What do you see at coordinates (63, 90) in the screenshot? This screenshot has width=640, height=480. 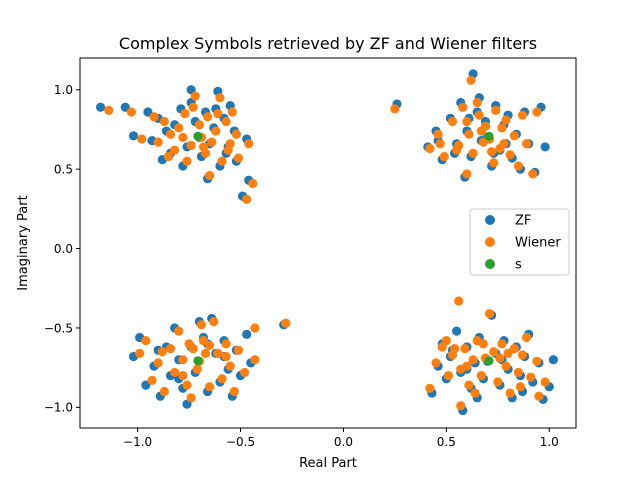 I see `y-tick-label: 1.0` at bounding box center [63, 90].